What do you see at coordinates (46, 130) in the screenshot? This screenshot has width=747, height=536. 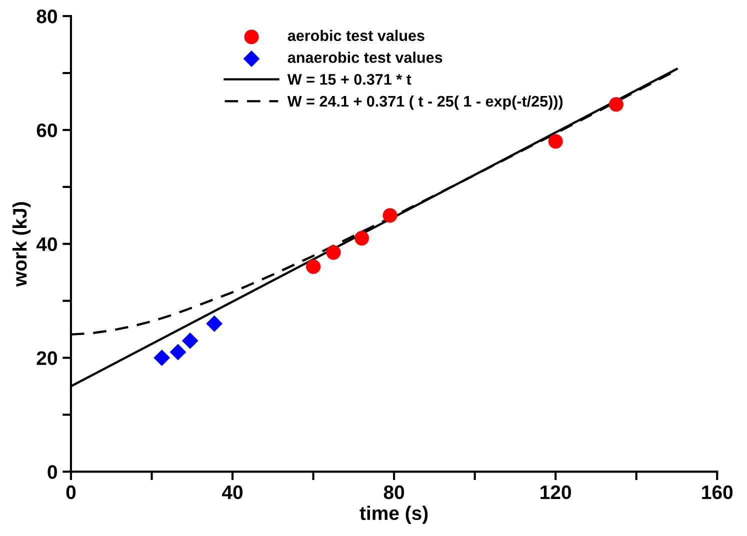 I see `y-tick-label: 60` at bounding box center [46, 130].